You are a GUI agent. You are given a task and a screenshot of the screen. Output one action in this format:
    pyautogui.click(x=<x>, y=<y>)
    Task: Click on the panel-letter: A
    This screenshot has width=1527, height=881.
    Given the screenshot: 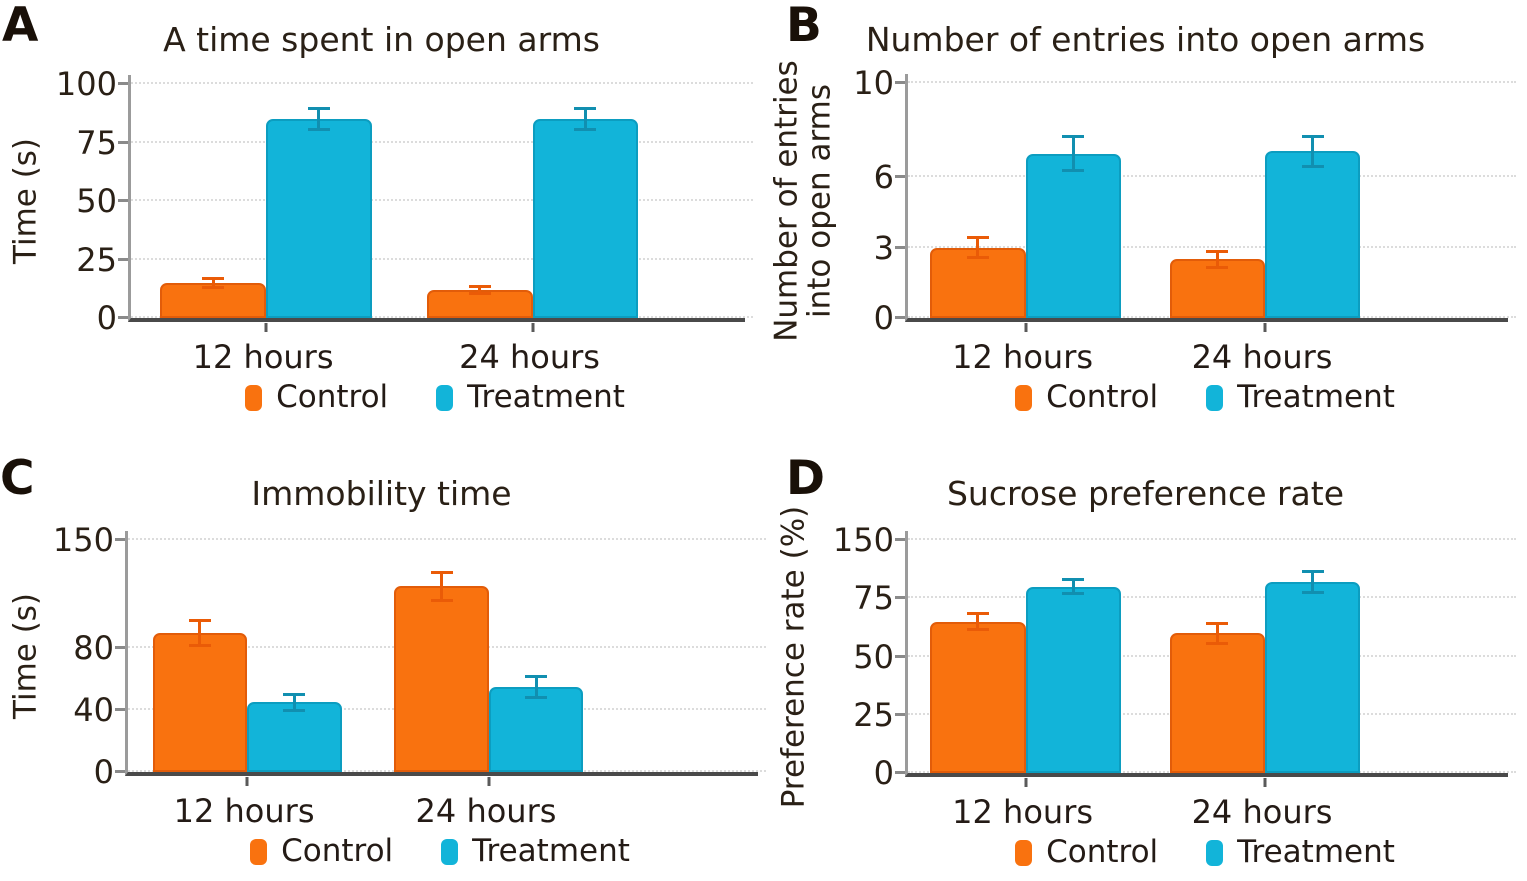 What is the action you would take?
    pyautogui.click(x=20, y=26)
    